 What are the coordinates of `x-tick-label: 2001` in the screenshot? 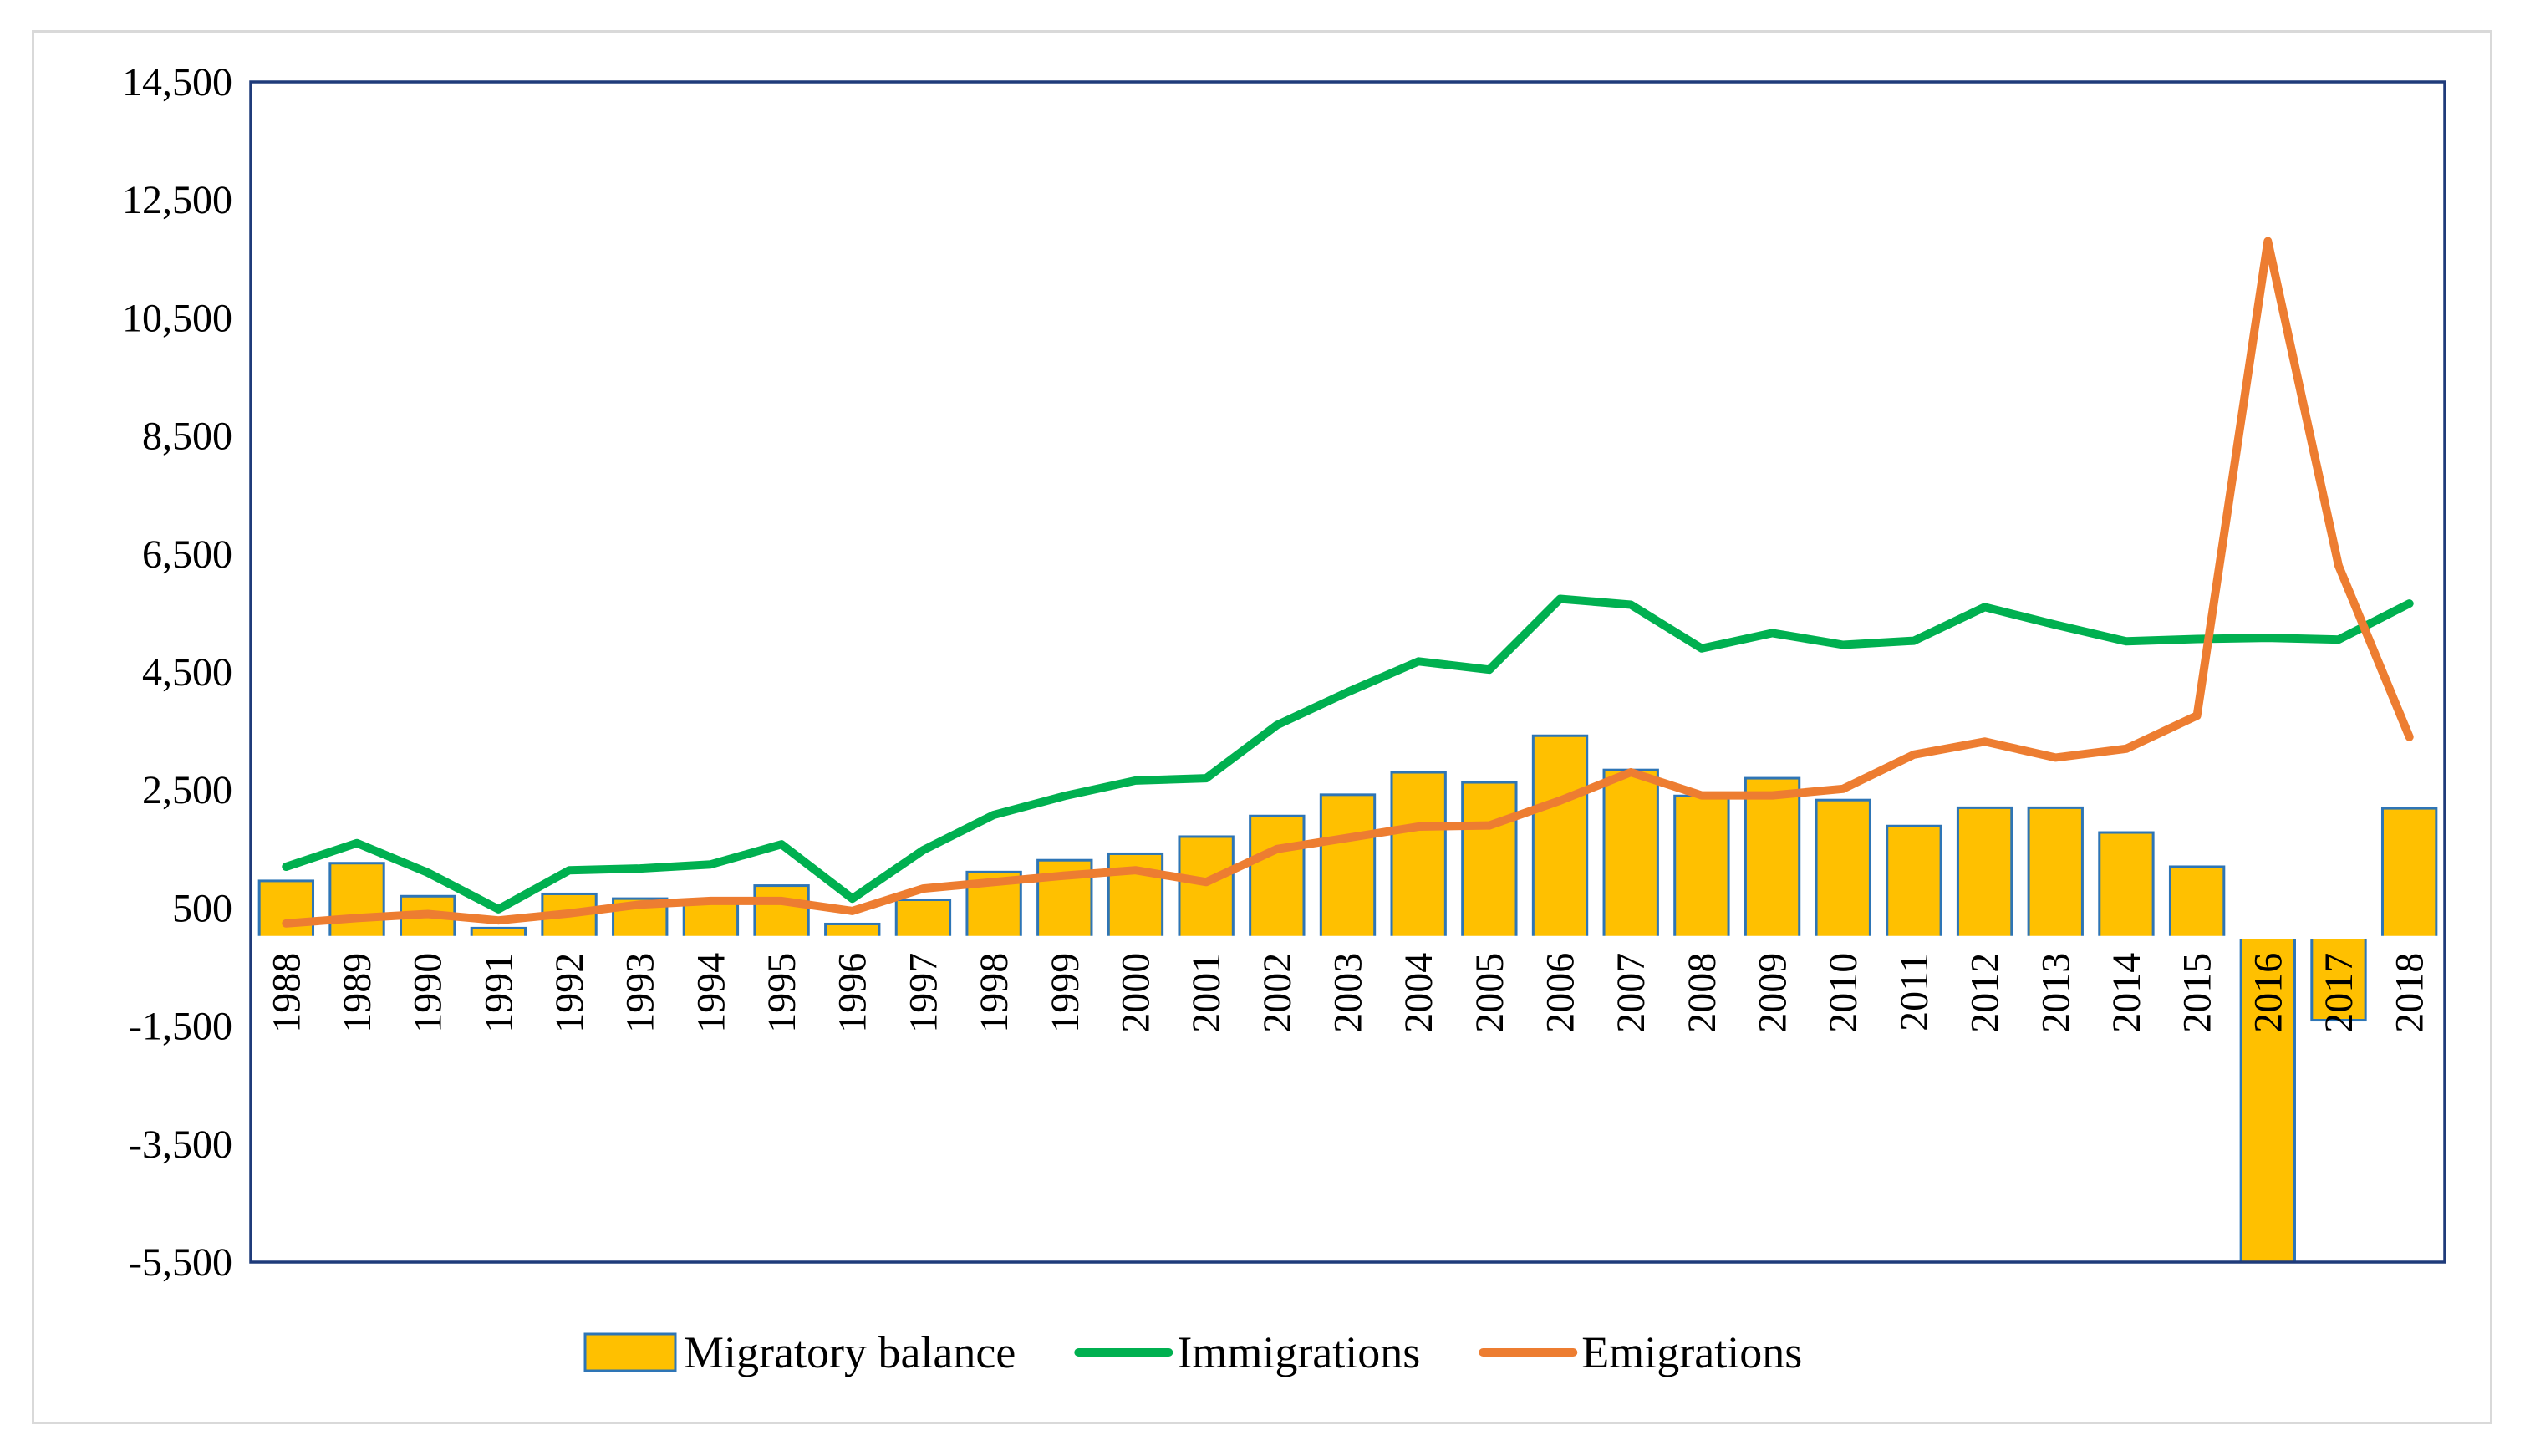 It's located at (1206, 993).